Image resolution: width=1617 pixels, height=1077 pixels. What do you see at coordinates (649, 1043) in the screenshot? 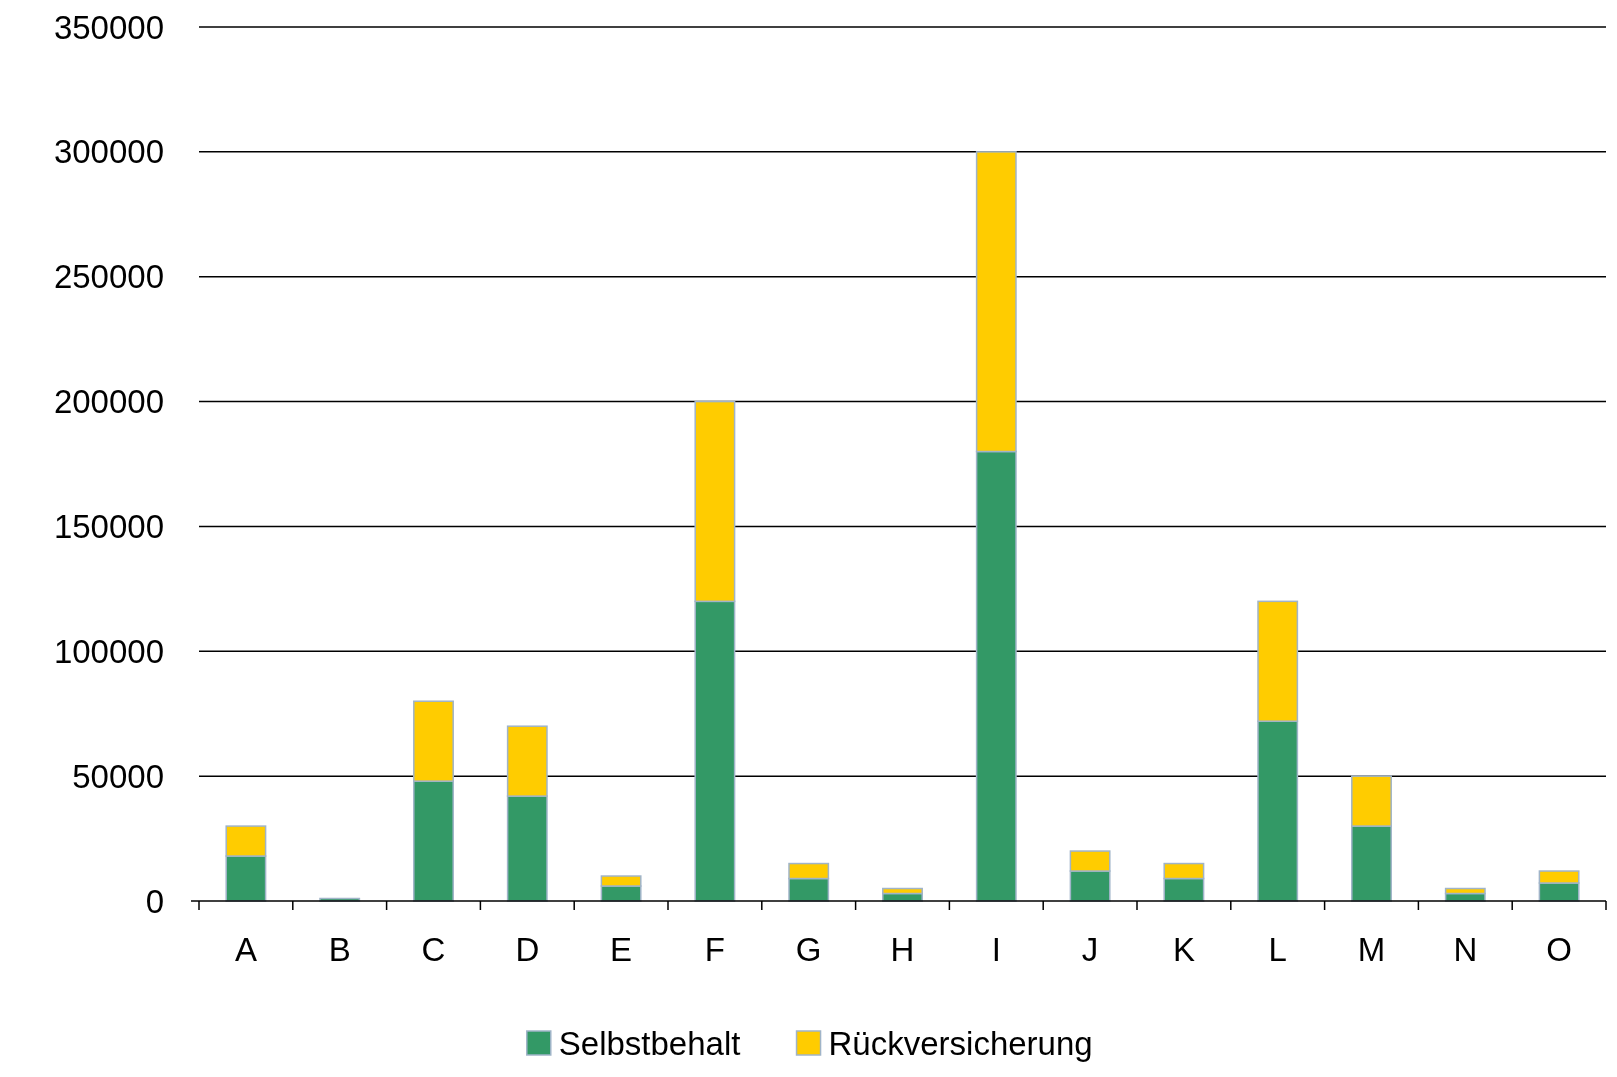
I see `legend-label: Selbstbehalt` at bounding box center [649, 1043].